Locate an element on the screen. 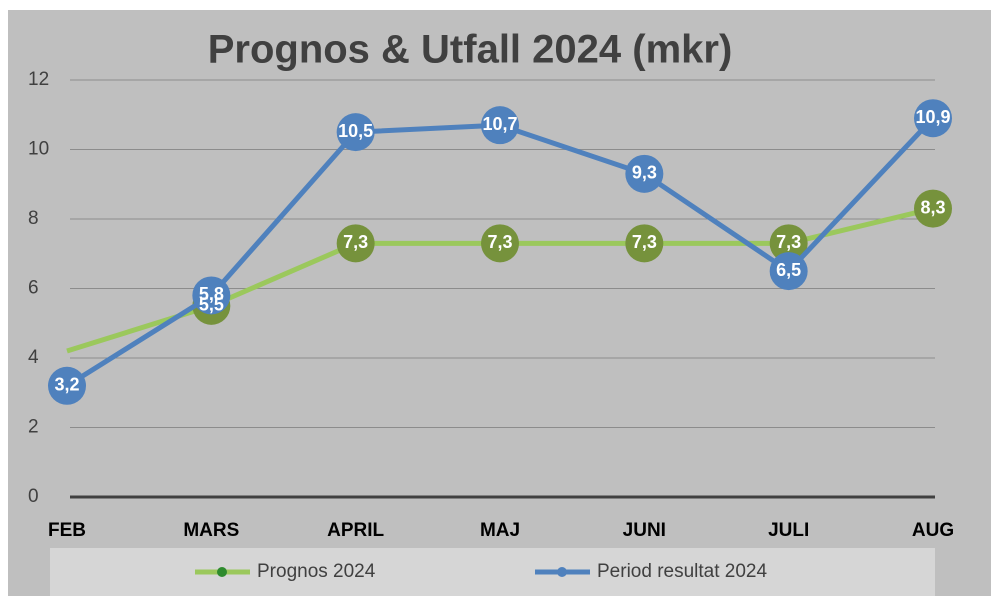  data-label: 8,3 is located at coordinates (932, 207).